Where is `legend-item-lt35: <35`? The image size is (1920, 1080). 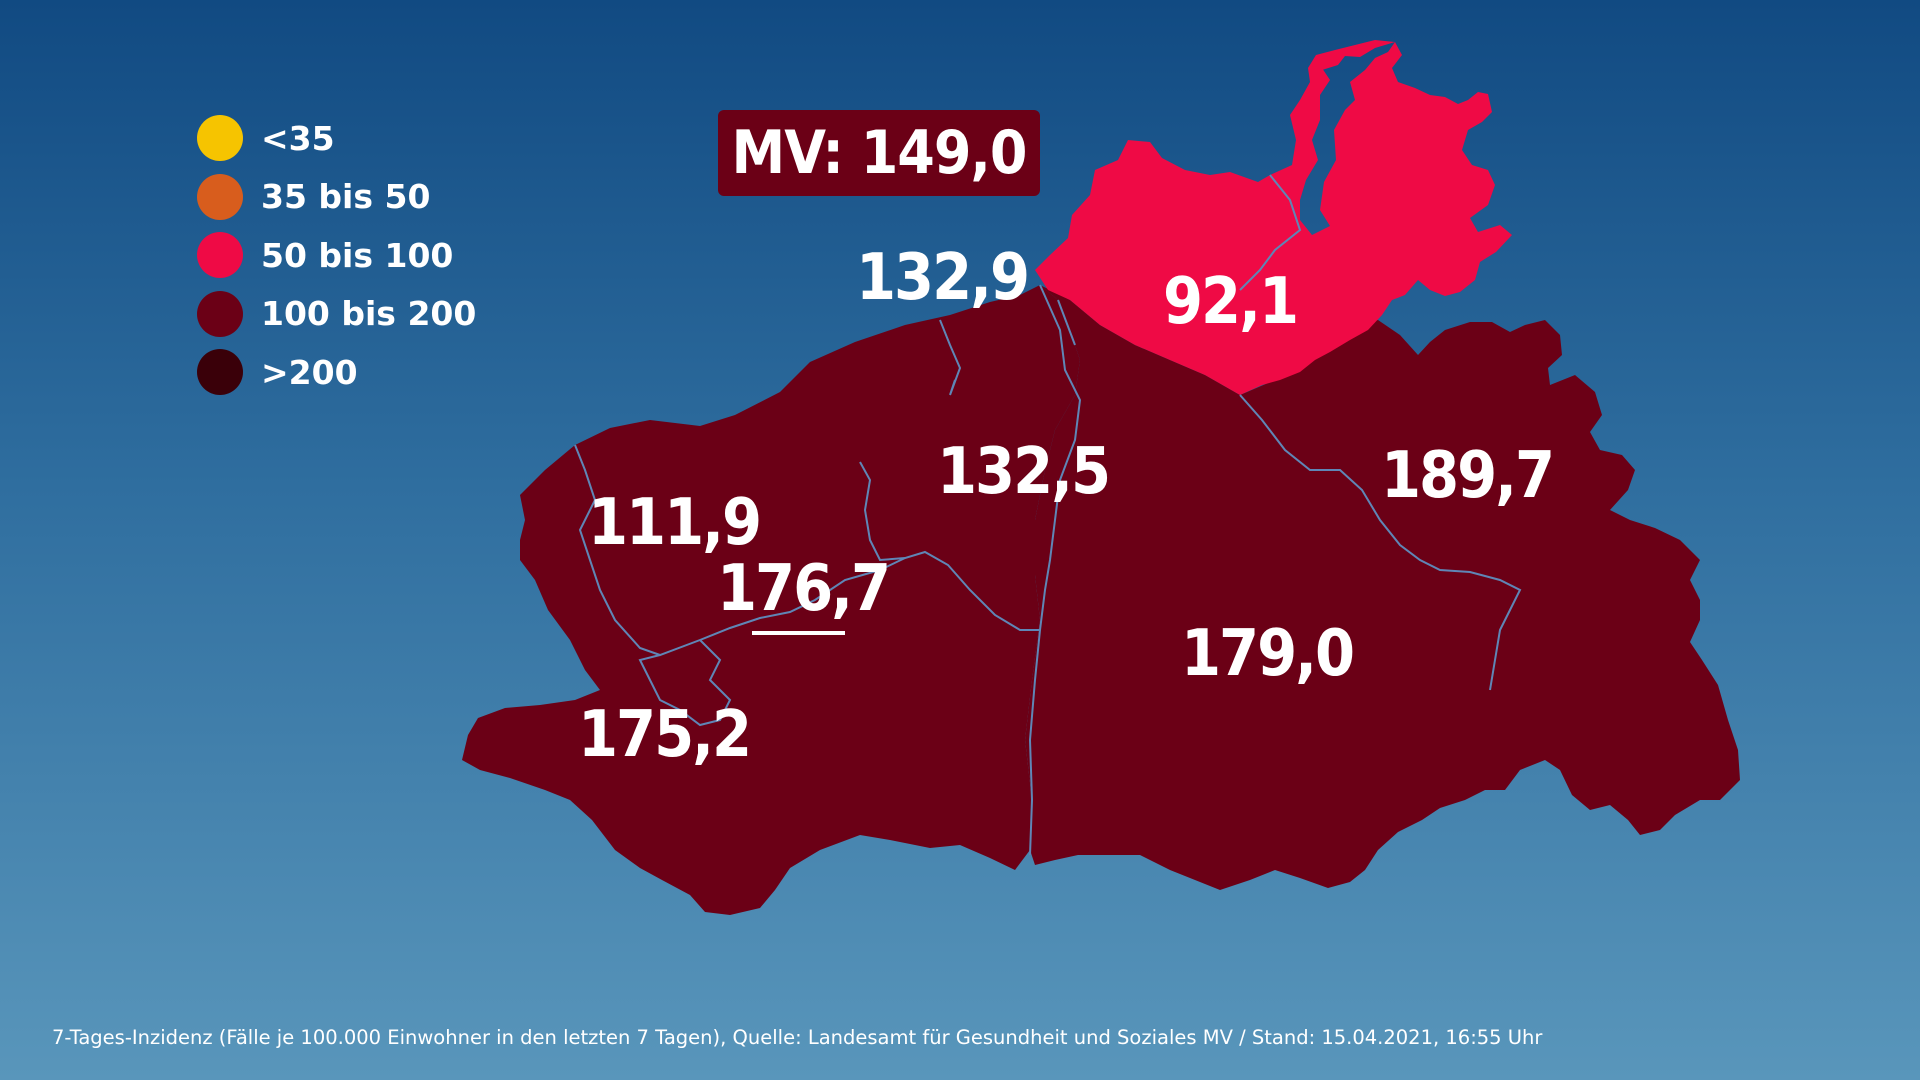 legend-item-lt35: <35 is located at coordinates (336, 138).